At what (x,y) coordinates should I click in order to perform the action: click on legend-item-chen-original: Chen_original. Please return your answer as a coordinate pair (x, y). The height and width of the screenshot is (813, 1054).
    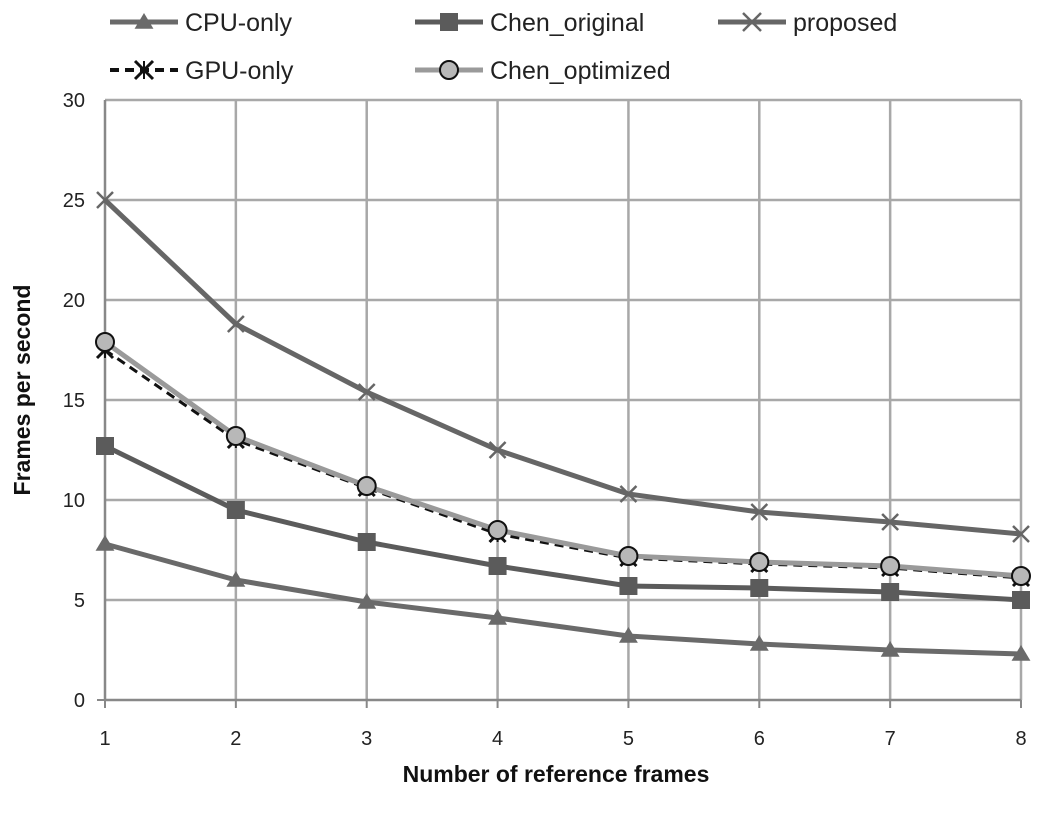
    Looking at the image, I should click on (529, 23).